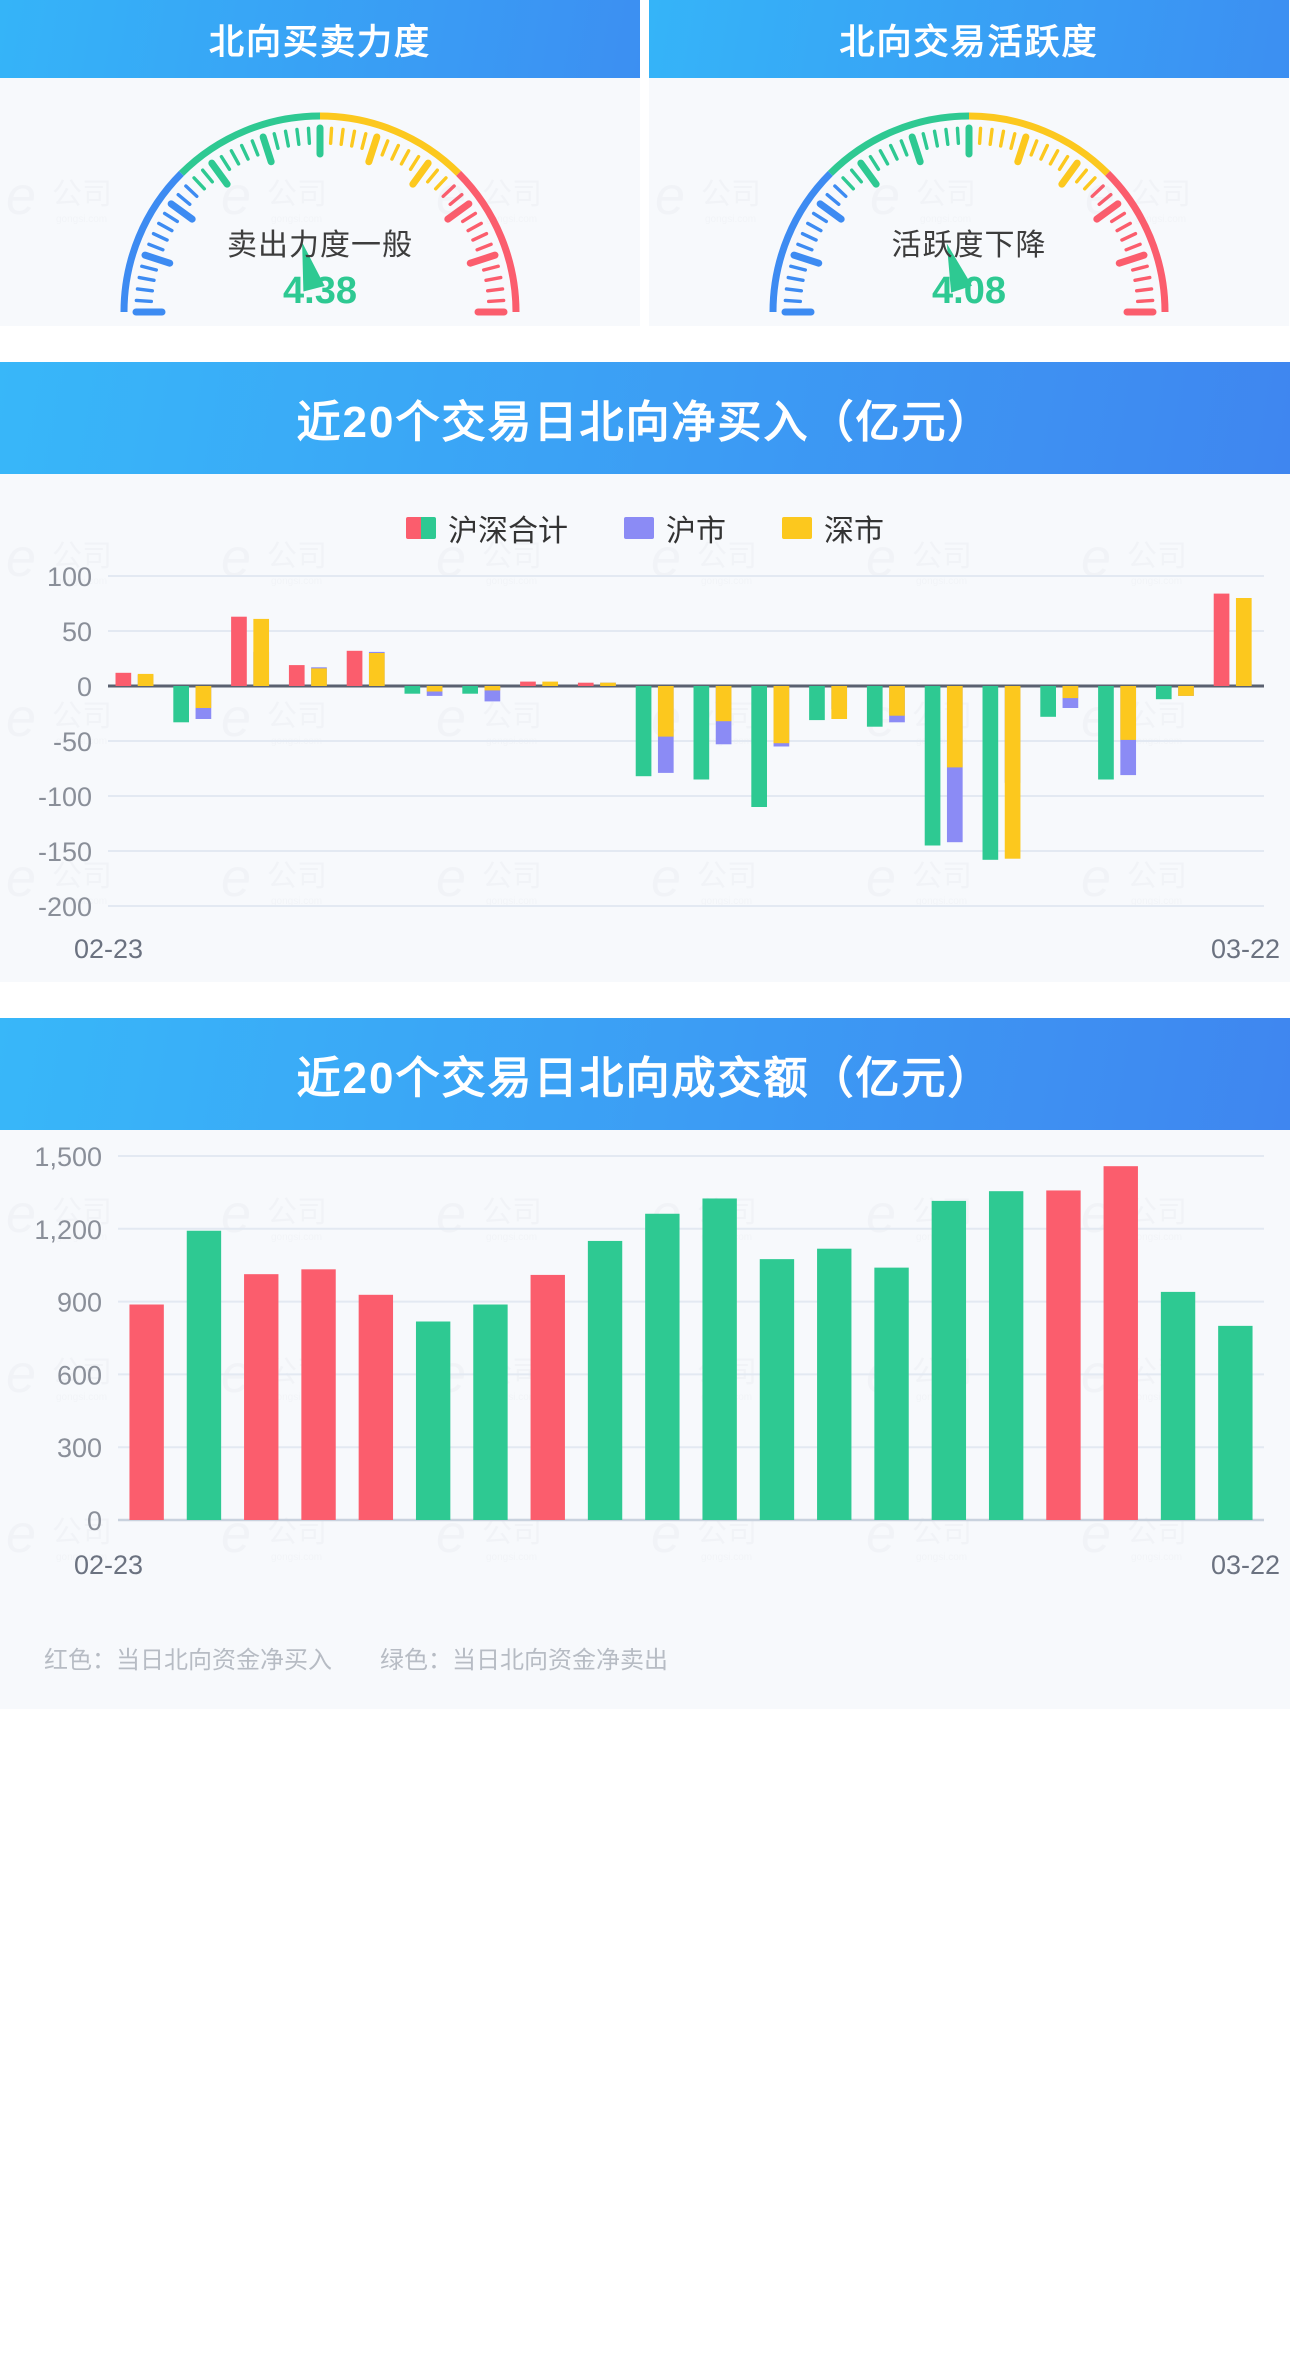 This screenshot has width=1290, height=2376. Describe the element at coordinates (65, 852) in the screenshot. I see `svg-text: -150` at that location.